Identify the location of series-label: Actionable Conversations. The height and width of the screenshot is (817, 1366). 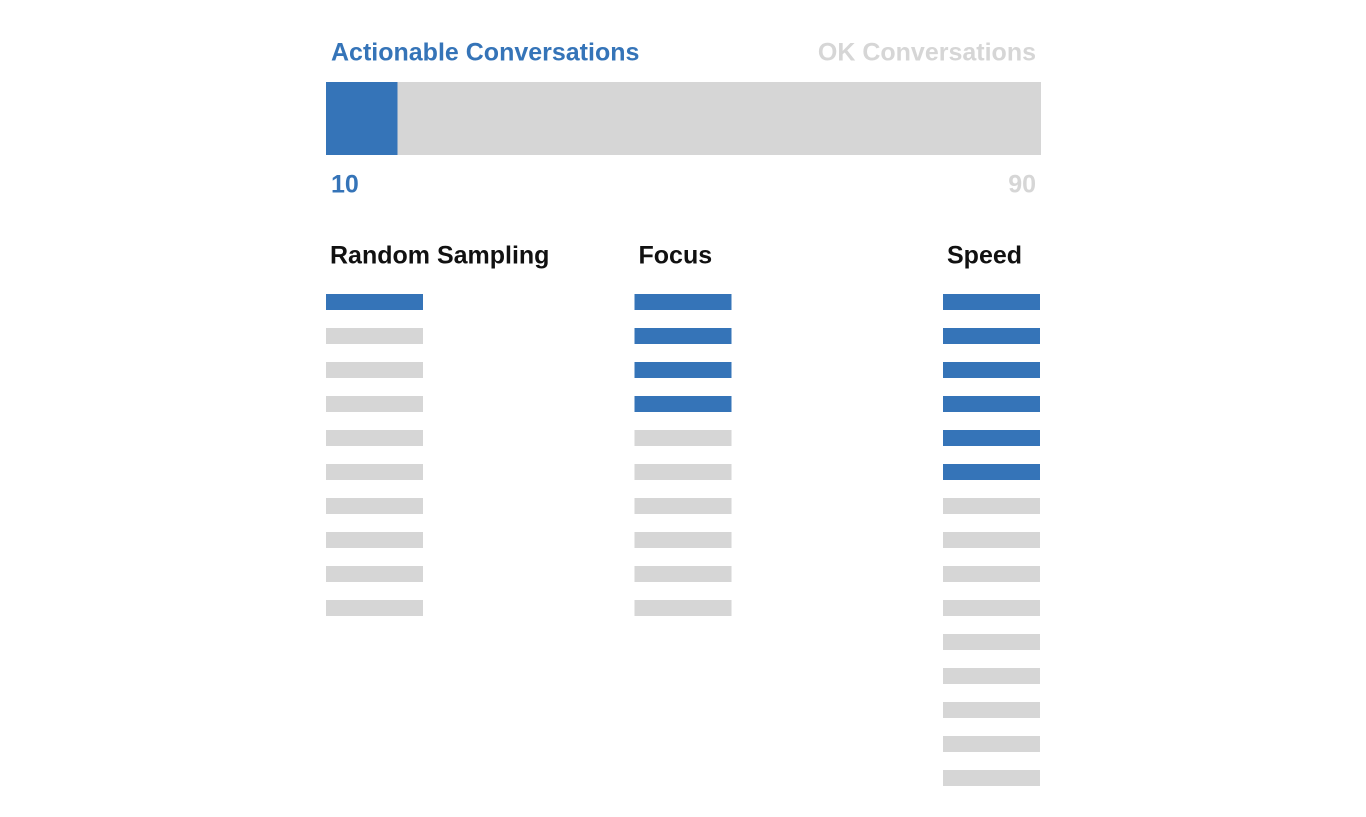
(485, 53).